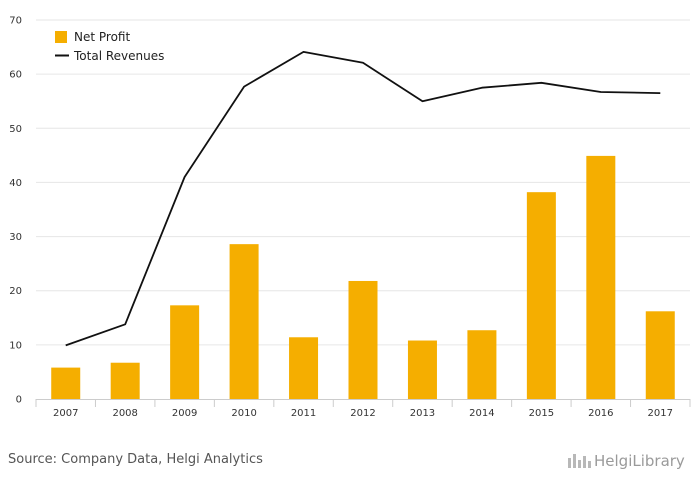  I want to click on x-tick-label-2013: 2013, so click(422, 413).